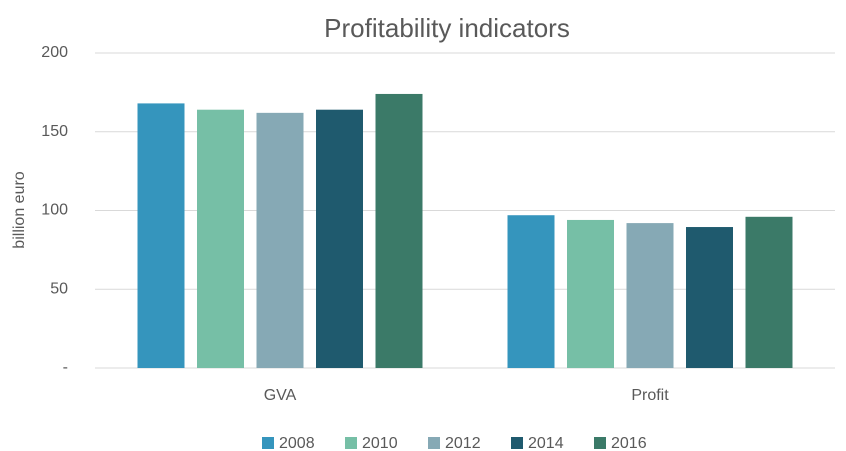 This screenshot has height=451, width=846. Describe the element at coordinates (54, 131) in the screenshot. I see `y-tick-label: 150` at that location.